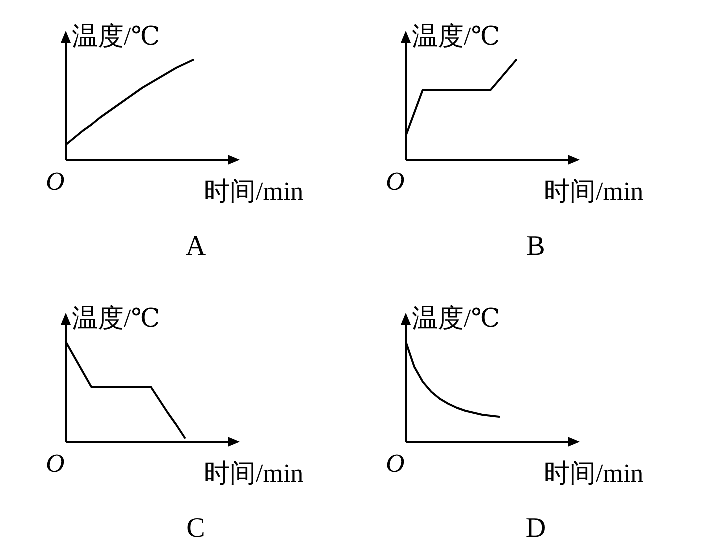  I want to click on text: B, so click(536, 246).